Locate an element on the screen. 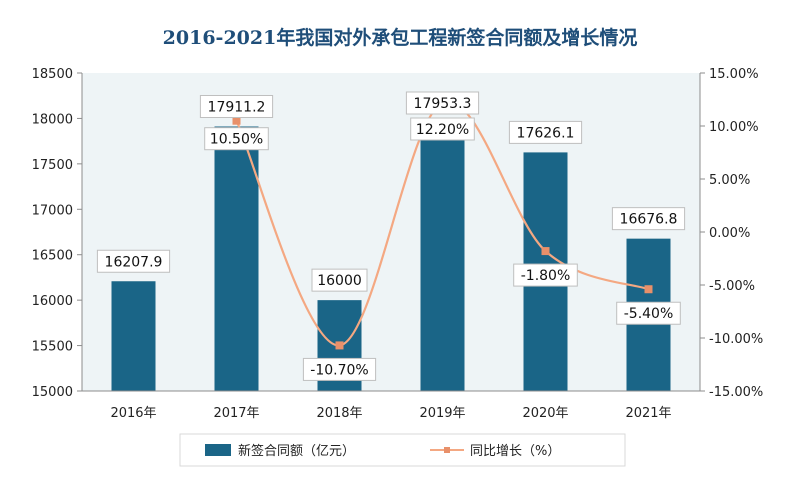 This screenshot has width=800, height=488. bar-value-label: 16207.9 is located at coordinates (134, 262).